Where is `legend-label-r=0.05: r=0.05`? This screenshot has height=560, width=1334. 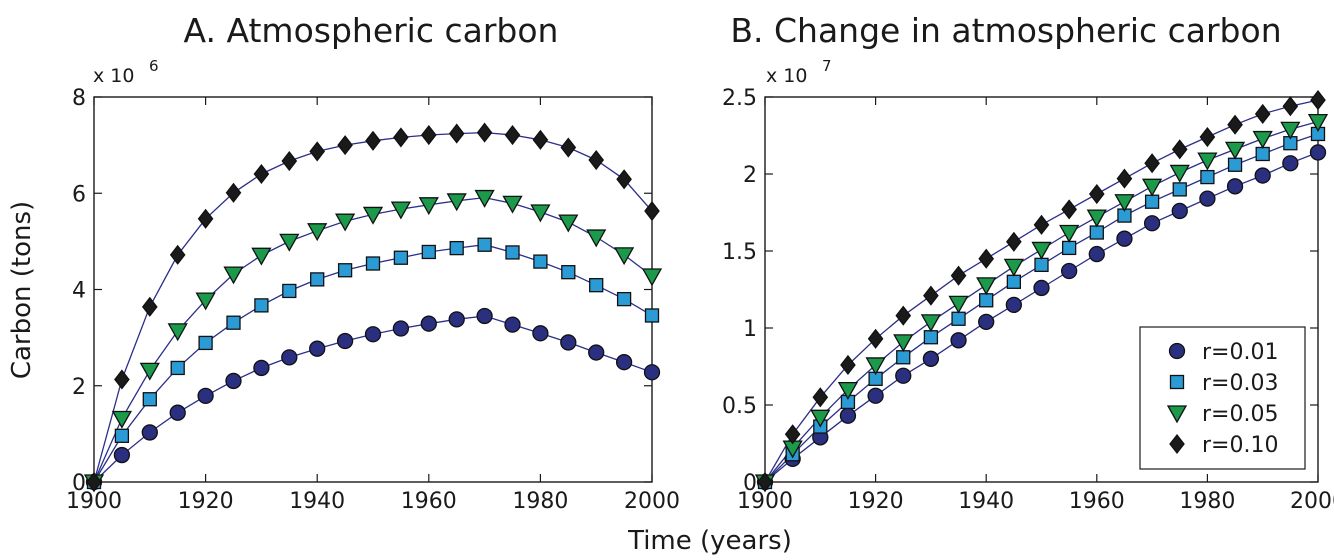
legend-label-r=0.05: r=0.05 is located at coordinates (1240, 414).